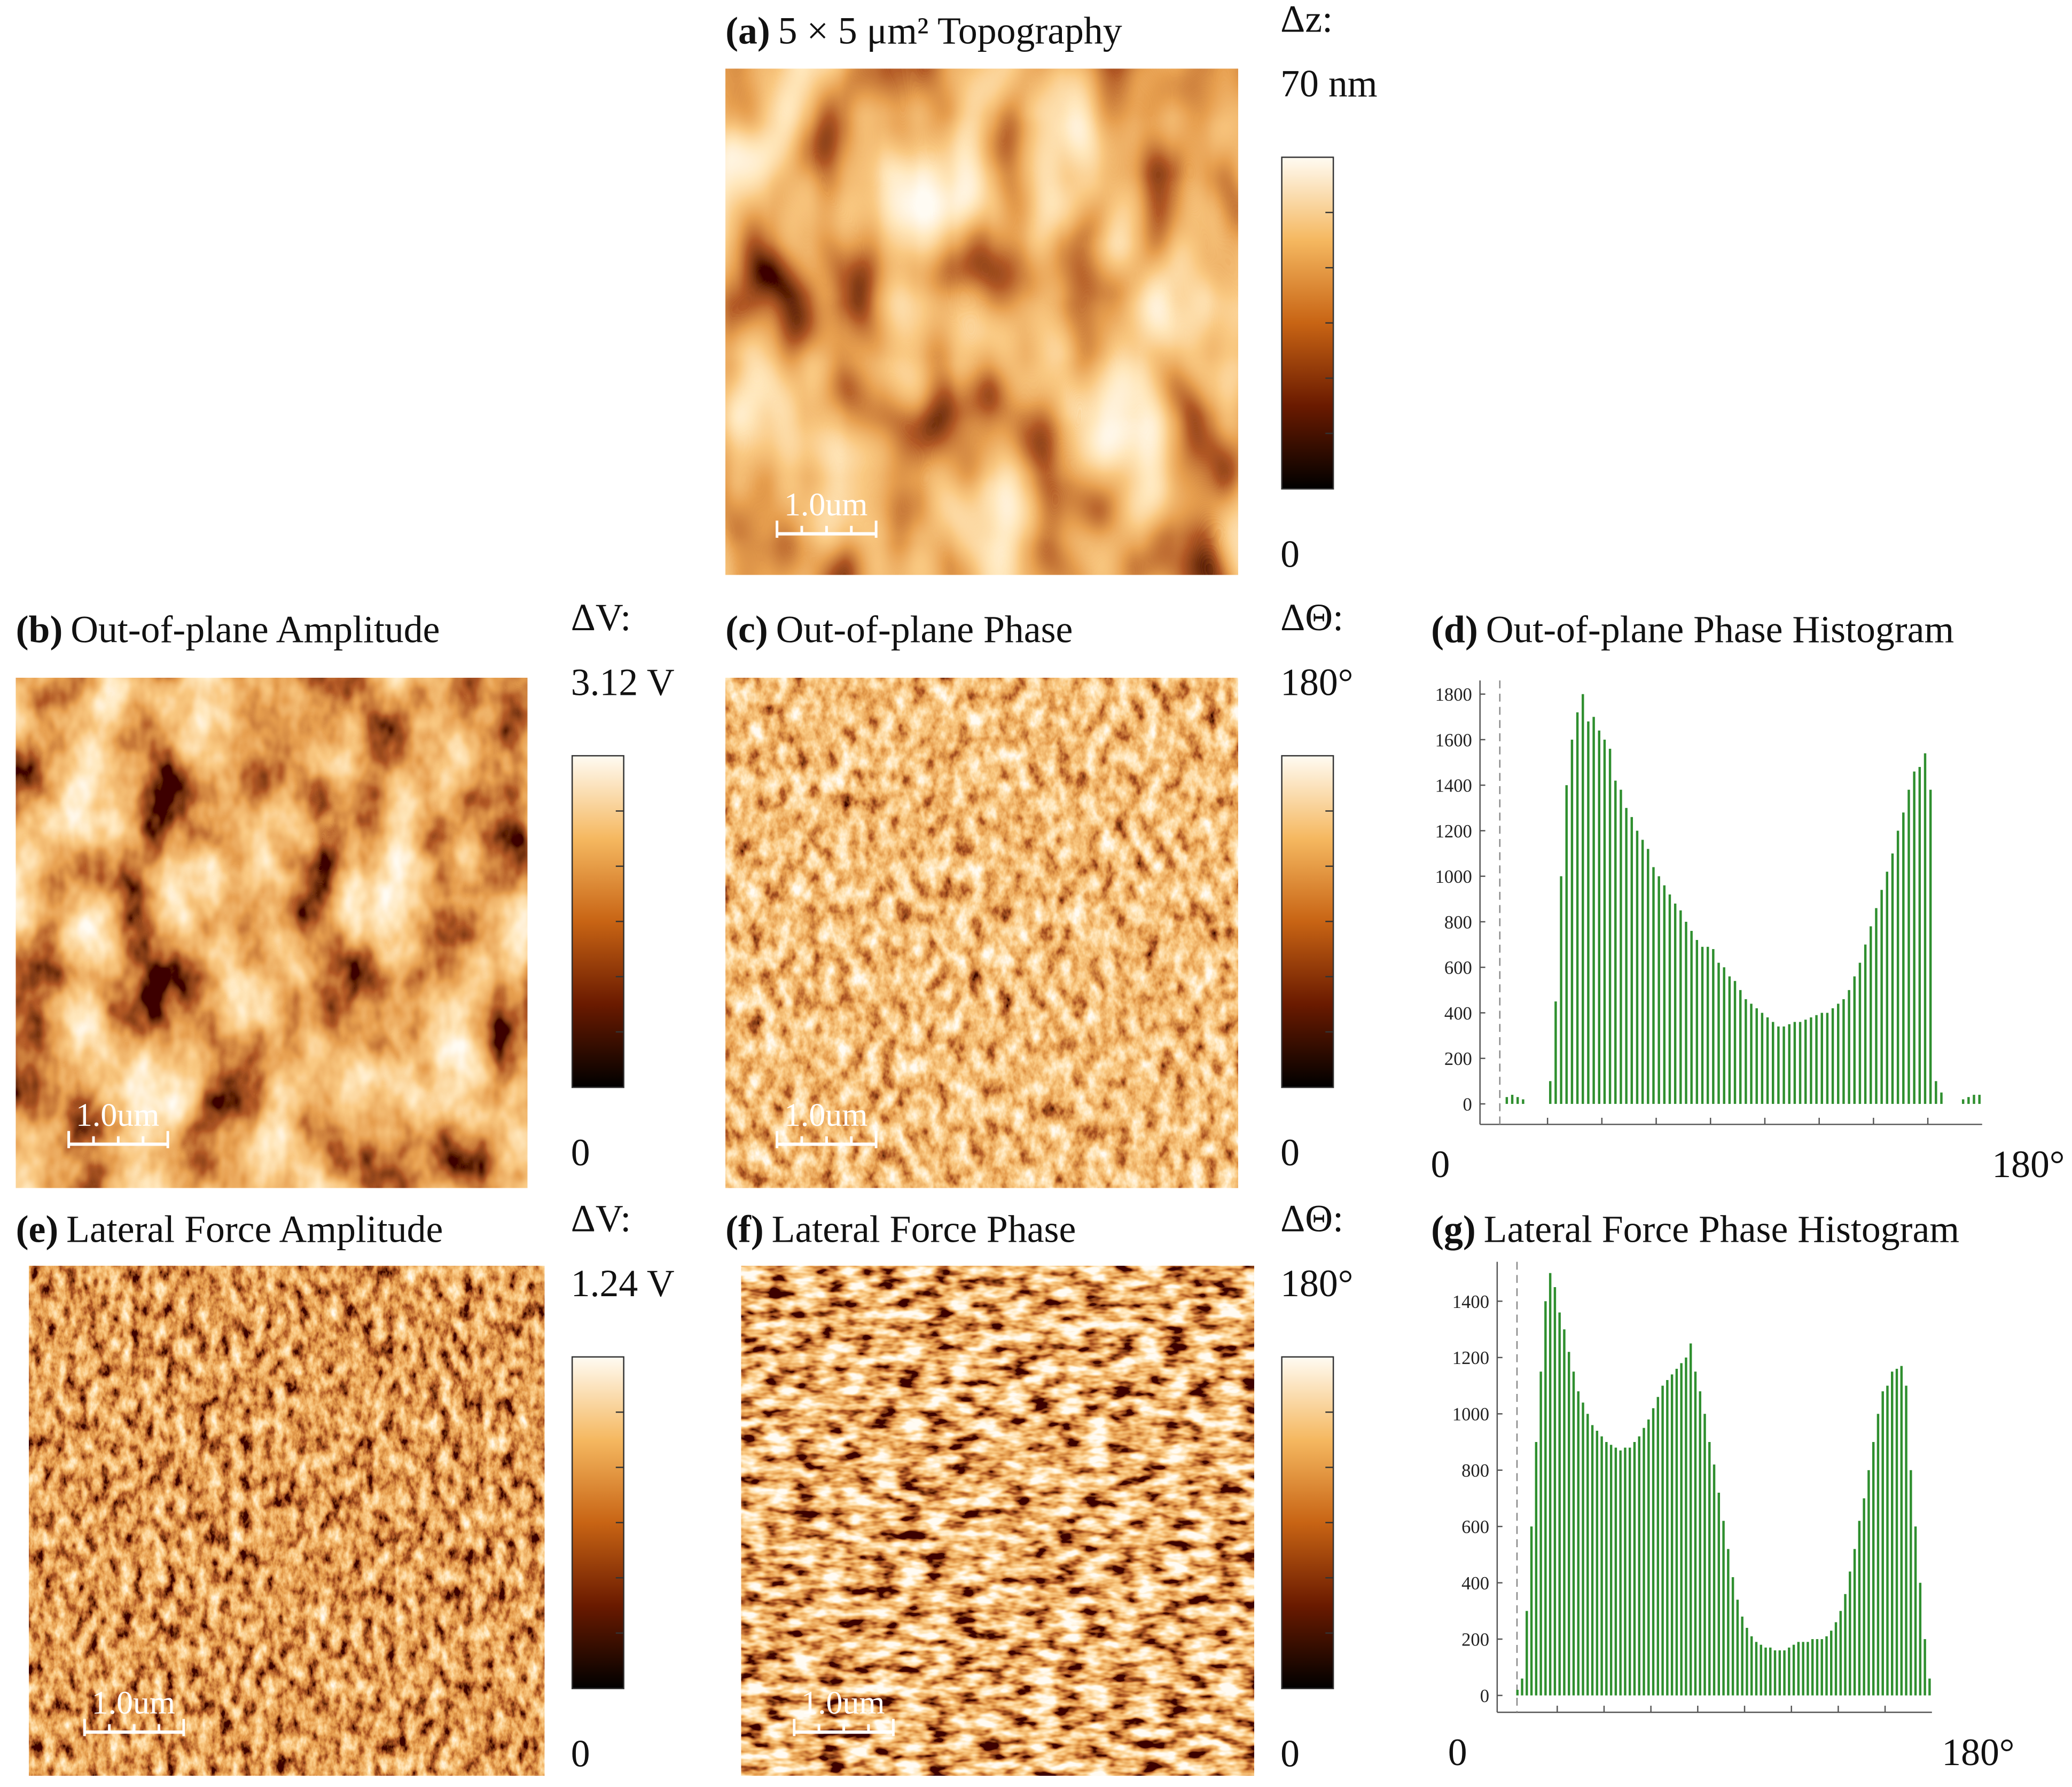  What do you see at coordinates (1458, 968) in the screenshot?
I see `y-tick-label: 600` at bounding box center [1458, 968].